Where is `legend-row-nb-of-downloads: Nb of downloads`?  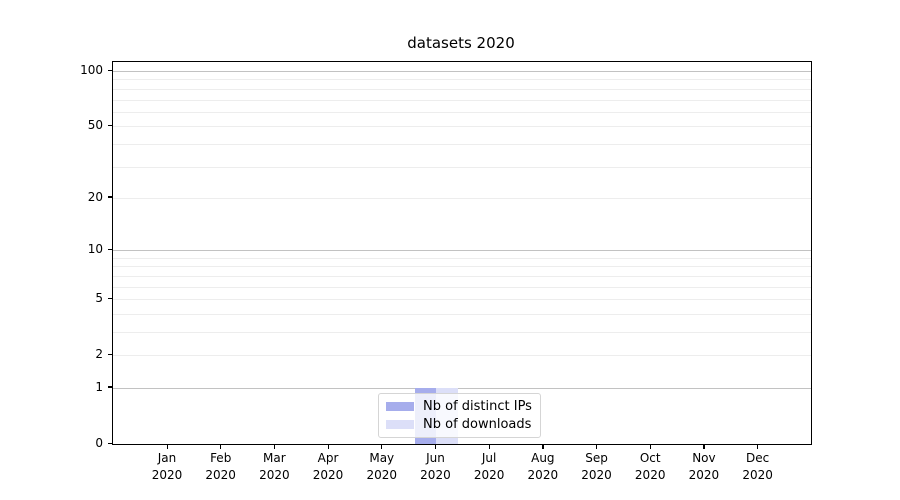 legend-row-nb-of-downloads: Nb of downloads is located at coordinates (459, 424).